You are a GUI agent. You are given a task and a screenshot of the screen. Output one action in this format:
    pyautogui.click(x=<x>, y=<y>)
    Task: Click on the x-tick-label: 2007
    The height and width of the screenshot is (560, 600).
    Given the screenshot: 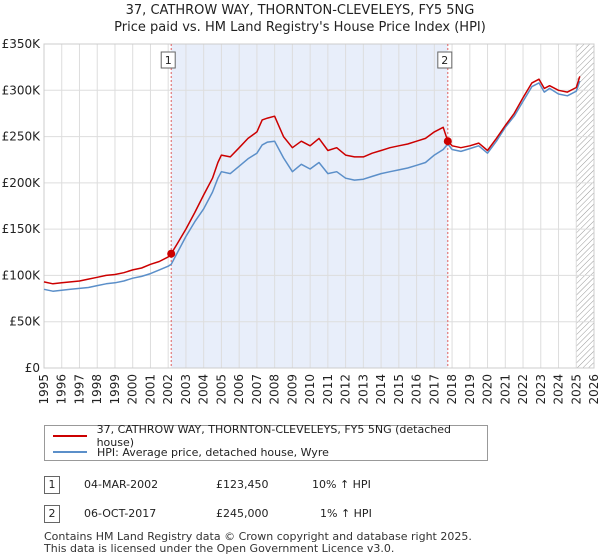 What is the action you would take?
    pyautogui.click(x=257, y=389)
    